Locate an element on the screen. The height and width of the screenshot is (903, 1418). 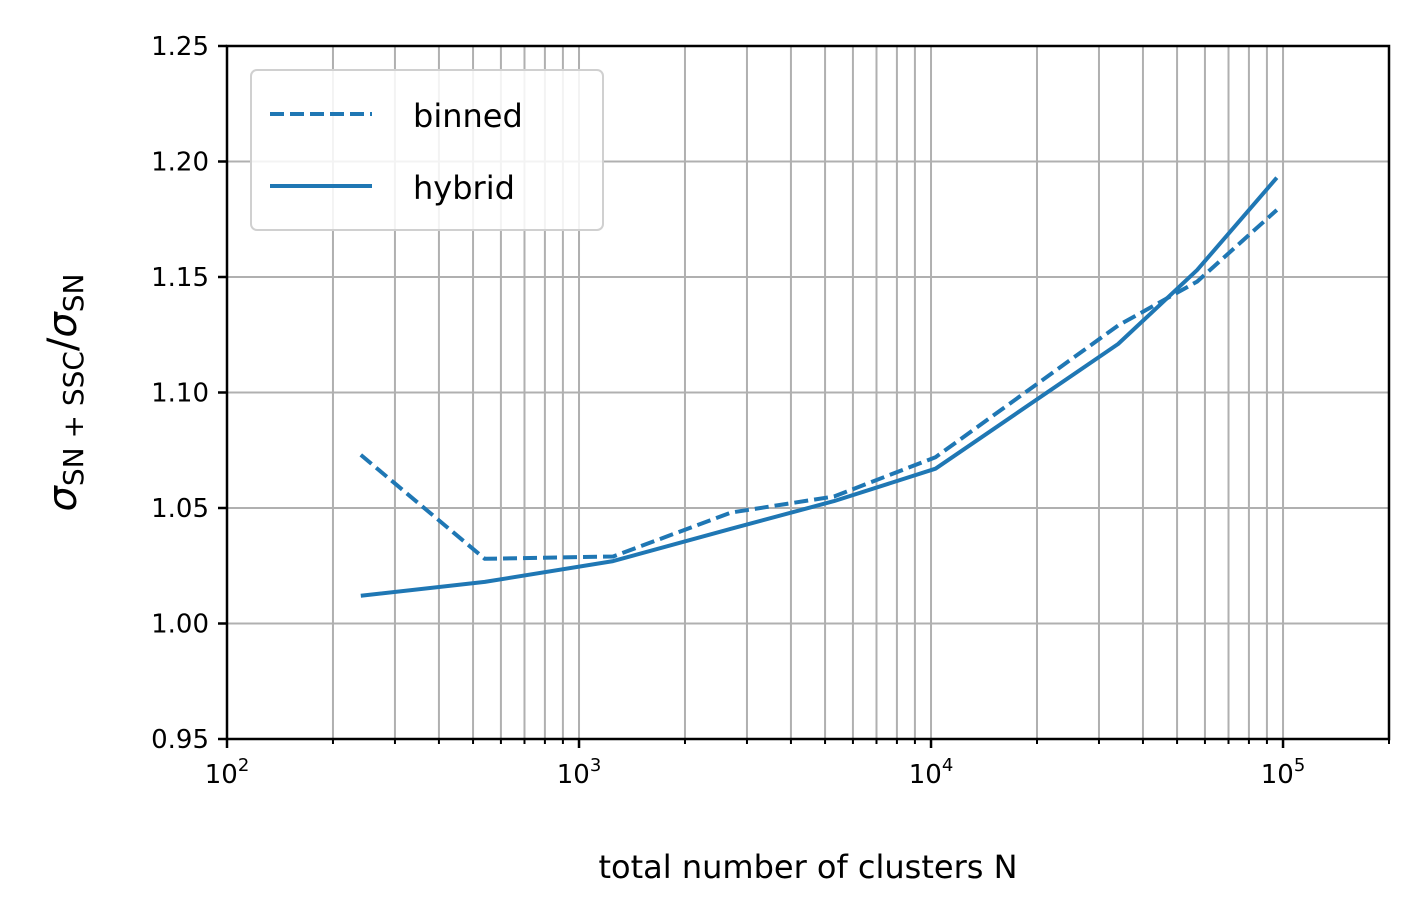
y-tick-label: 1.25 is located at coordinates (180, 47).